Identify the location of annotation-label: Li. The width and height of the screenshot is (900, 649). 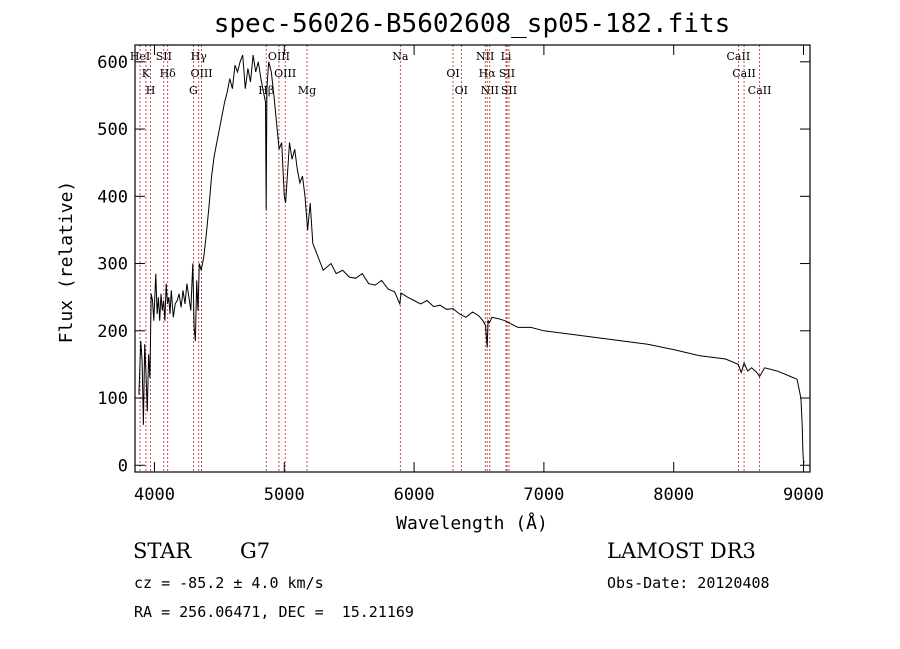
(506, 56).